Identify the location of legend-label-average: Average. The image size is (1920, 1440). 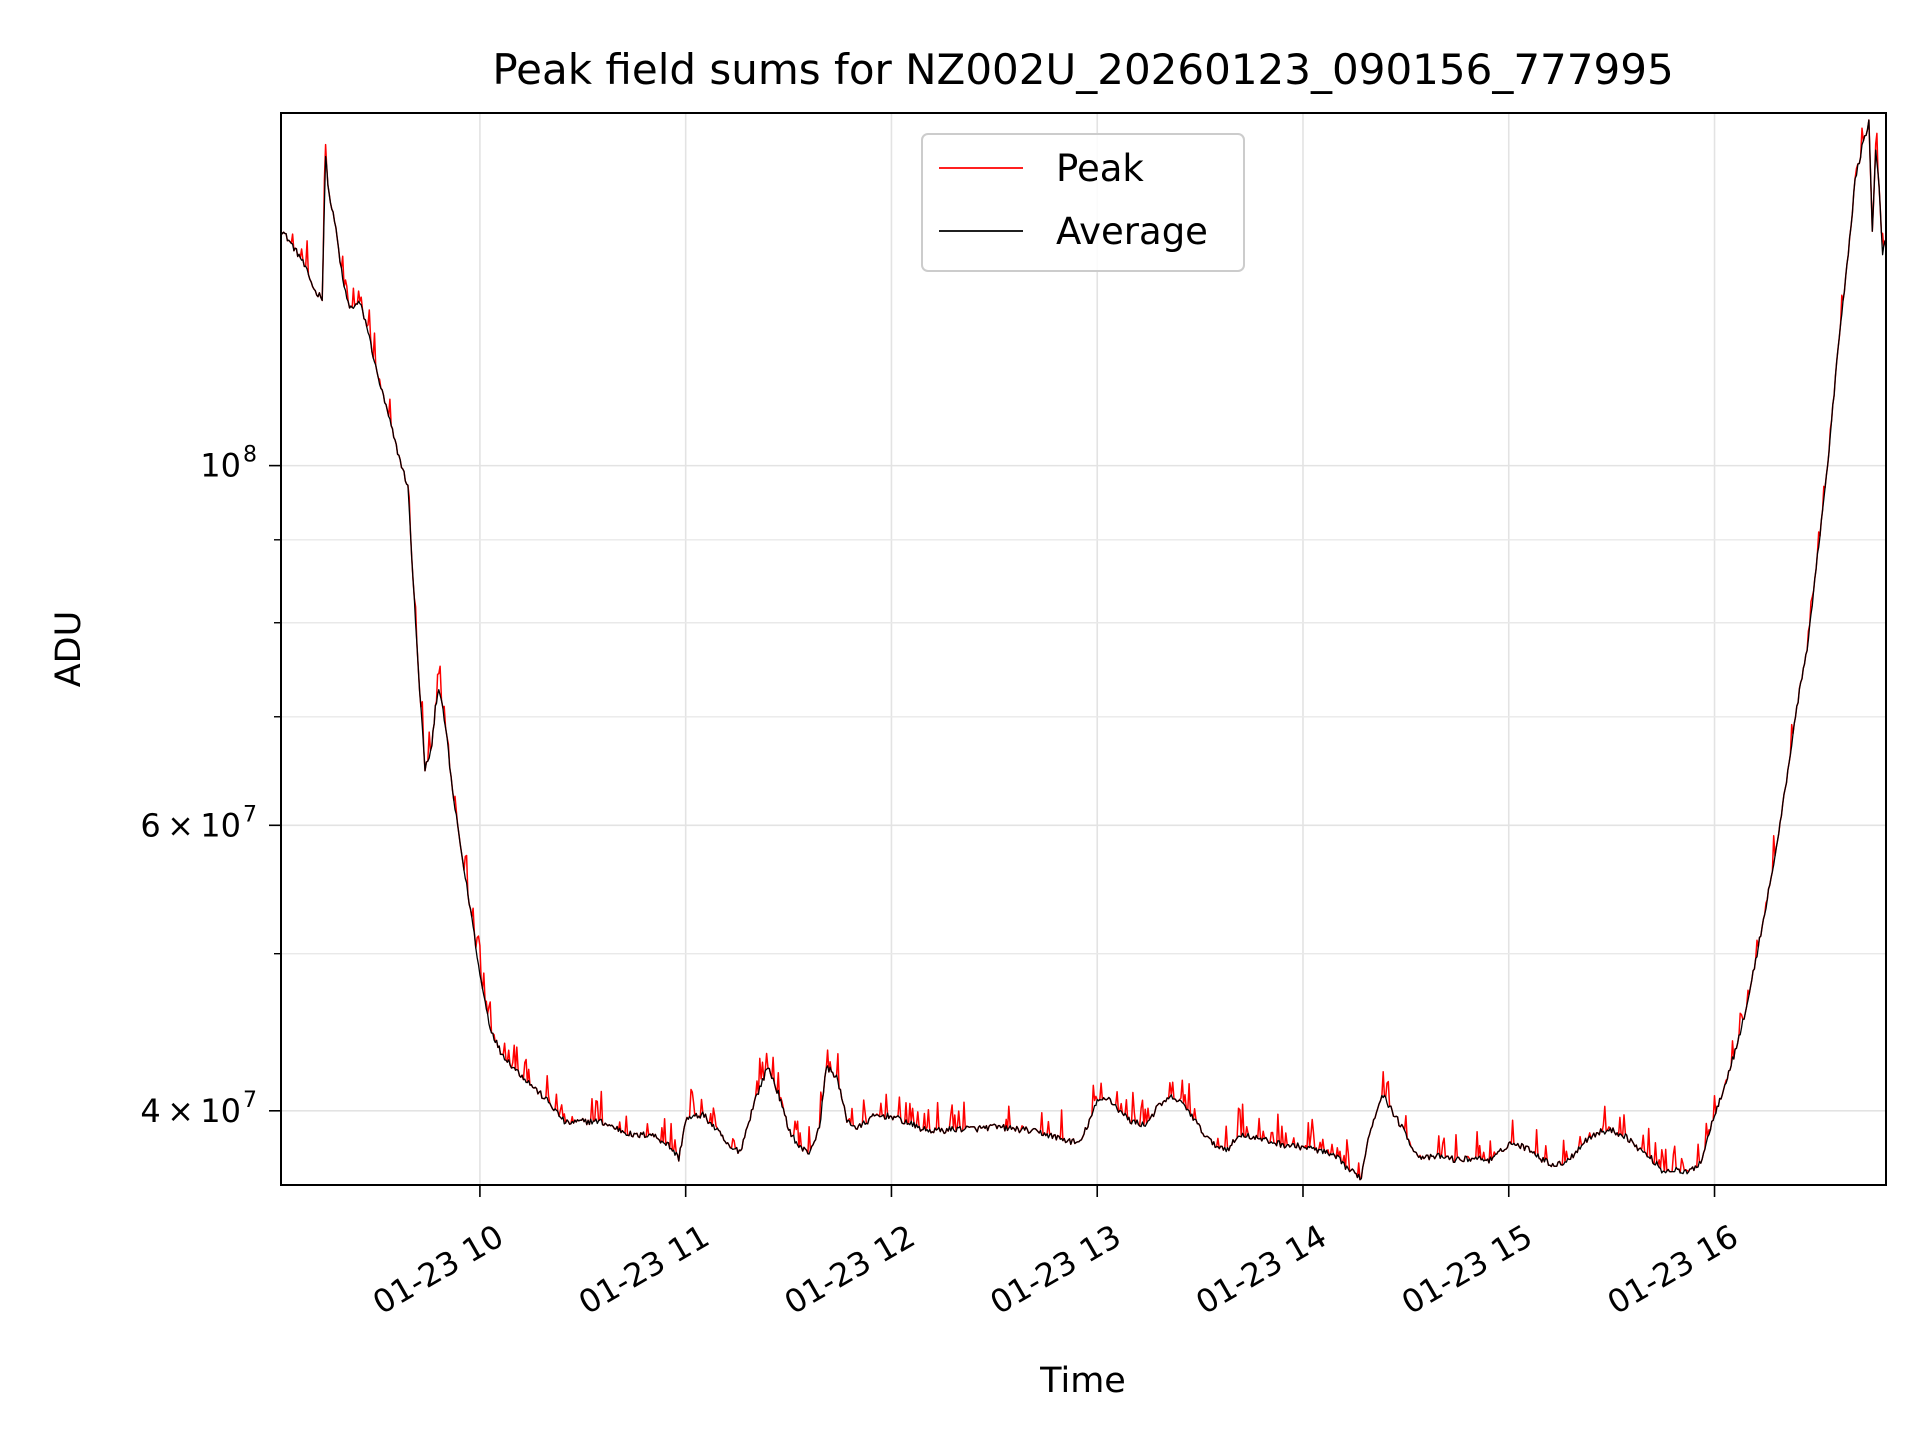
(1132, 231).